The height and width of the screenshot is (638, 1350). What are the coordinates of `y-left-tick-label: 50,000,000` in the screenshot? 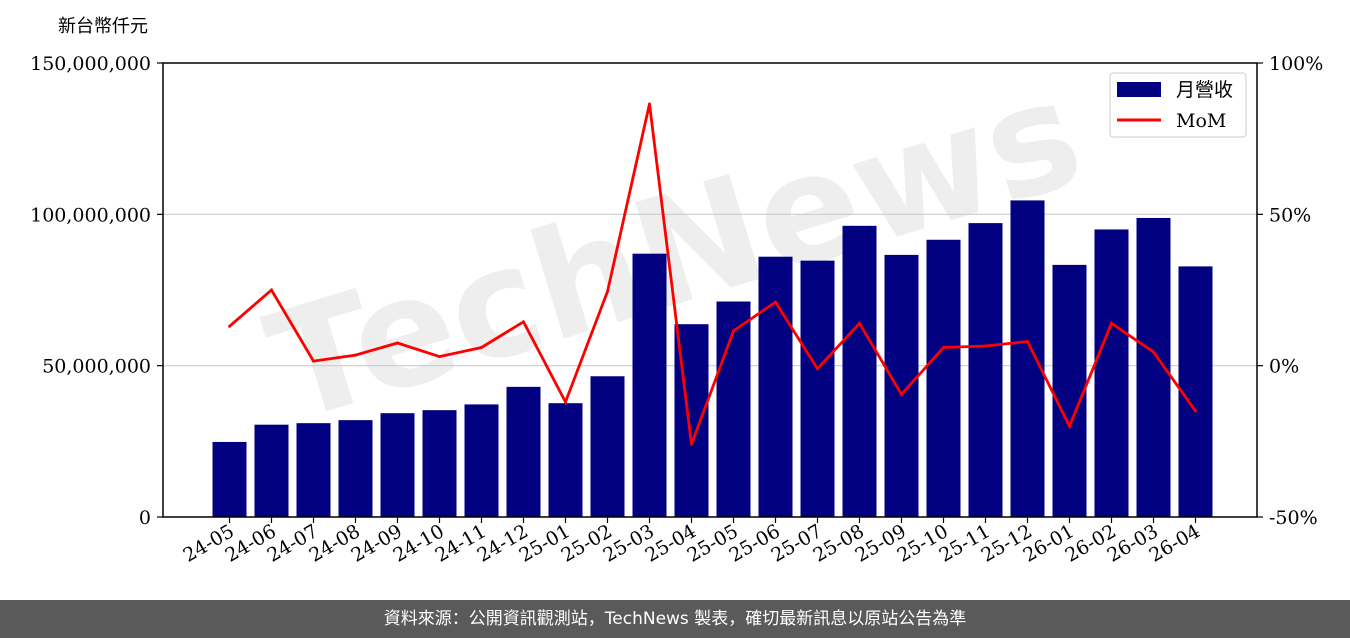 It's located at (96, 367).